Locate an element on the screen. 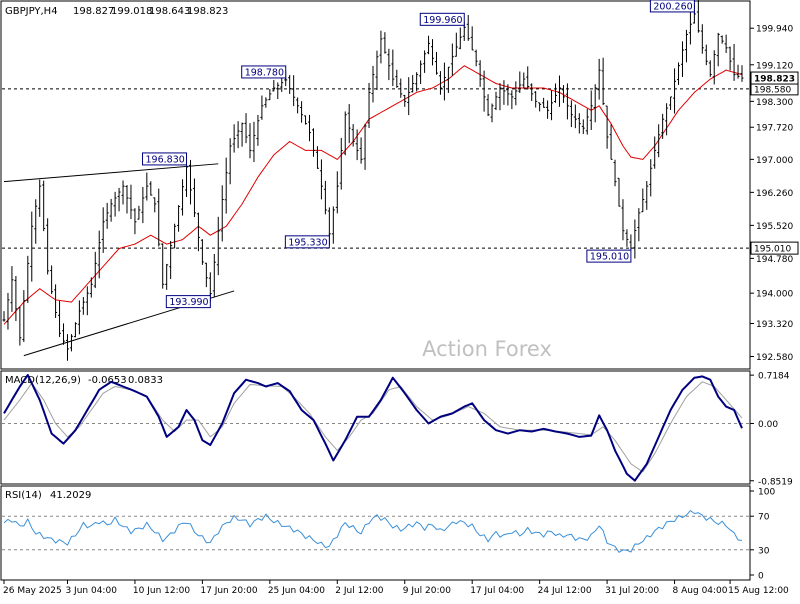 This screenshot has width=800, height=604. header-low: 198.643 is located at coordinates (169, 11).